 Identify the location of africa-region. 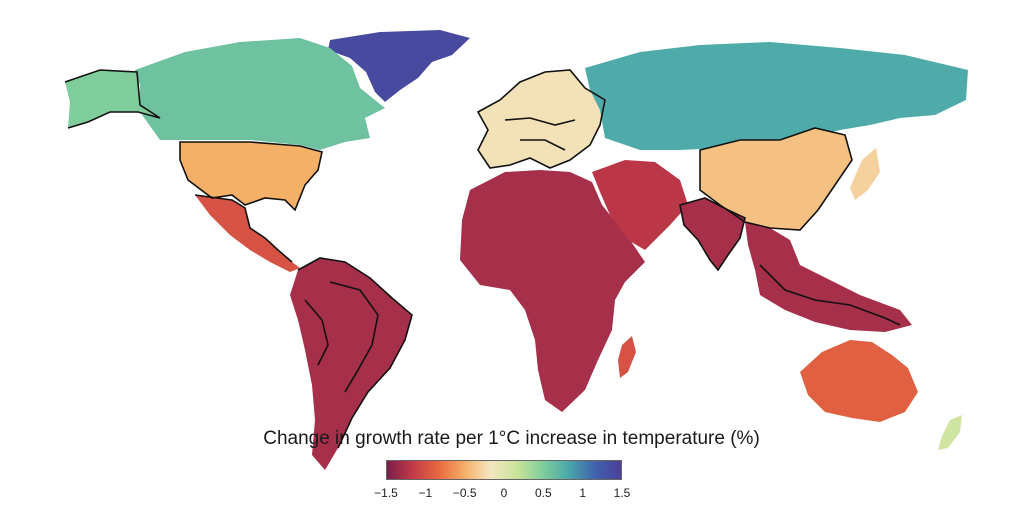
(552, 291).